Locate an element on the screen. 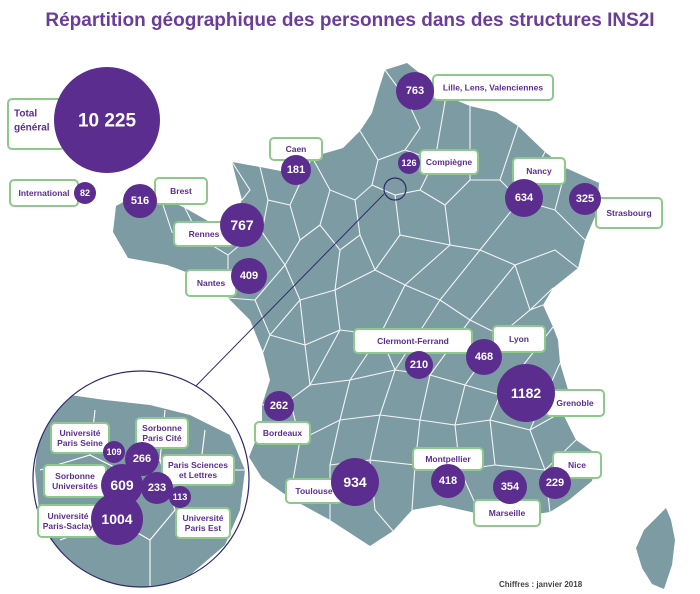 The height and width of the screenshot is (594, 700). city-label-montpellier: Montpellier is located at coordinates (448, 459).